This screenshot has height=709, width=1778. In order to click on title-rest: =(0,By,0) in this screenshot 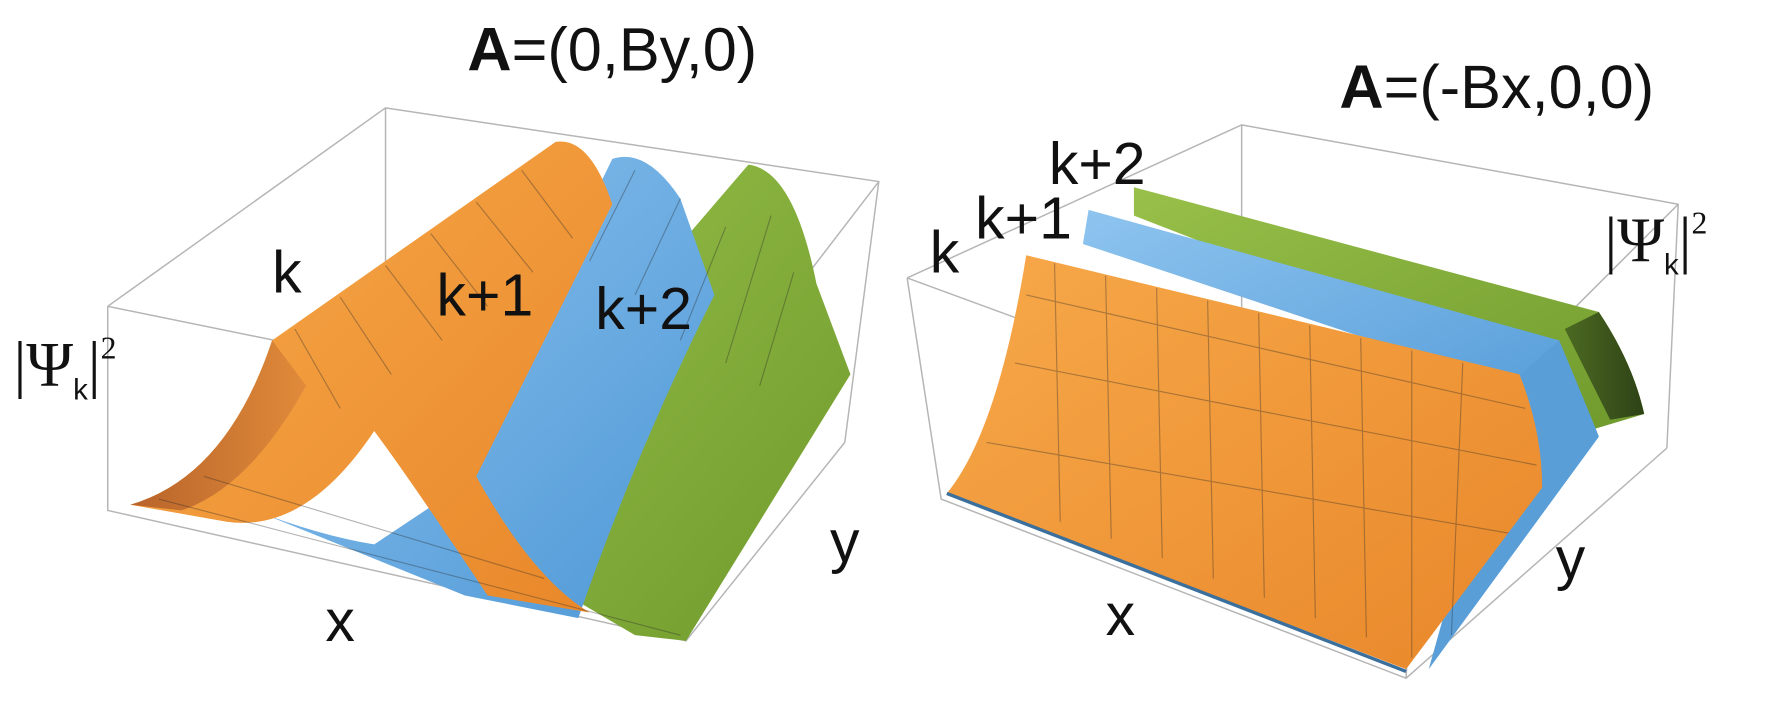, I will do `click(635, 49)`.